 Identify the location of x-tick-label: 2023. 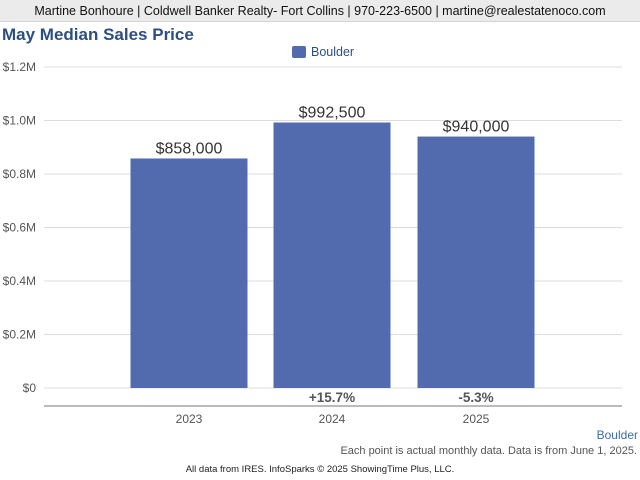
(189, 419).